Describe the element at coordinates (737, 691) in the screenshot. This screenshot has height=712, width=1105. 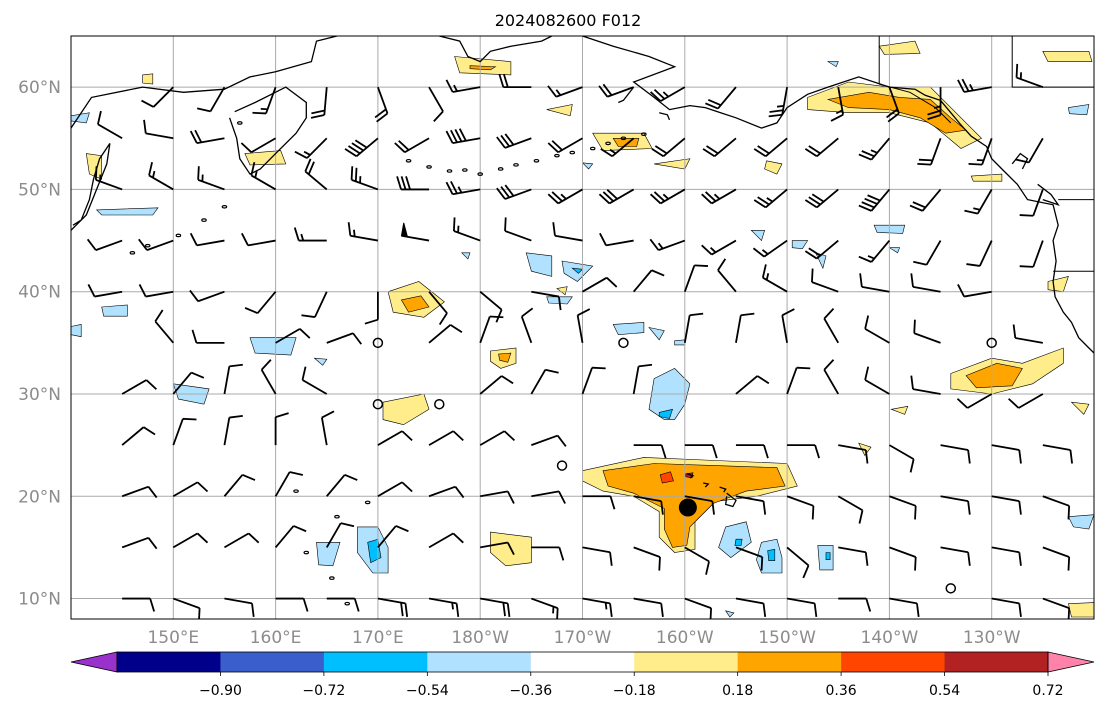
I see `colorbar-tick-label: 0.18` at that location.